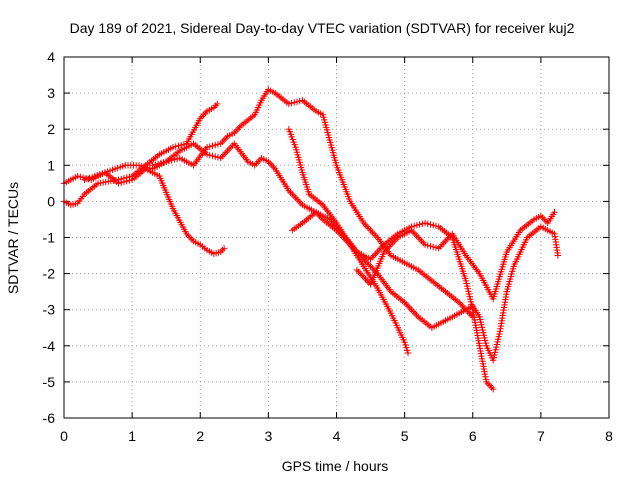  I want to click on x-tick-label: 4, so click(337, 436).